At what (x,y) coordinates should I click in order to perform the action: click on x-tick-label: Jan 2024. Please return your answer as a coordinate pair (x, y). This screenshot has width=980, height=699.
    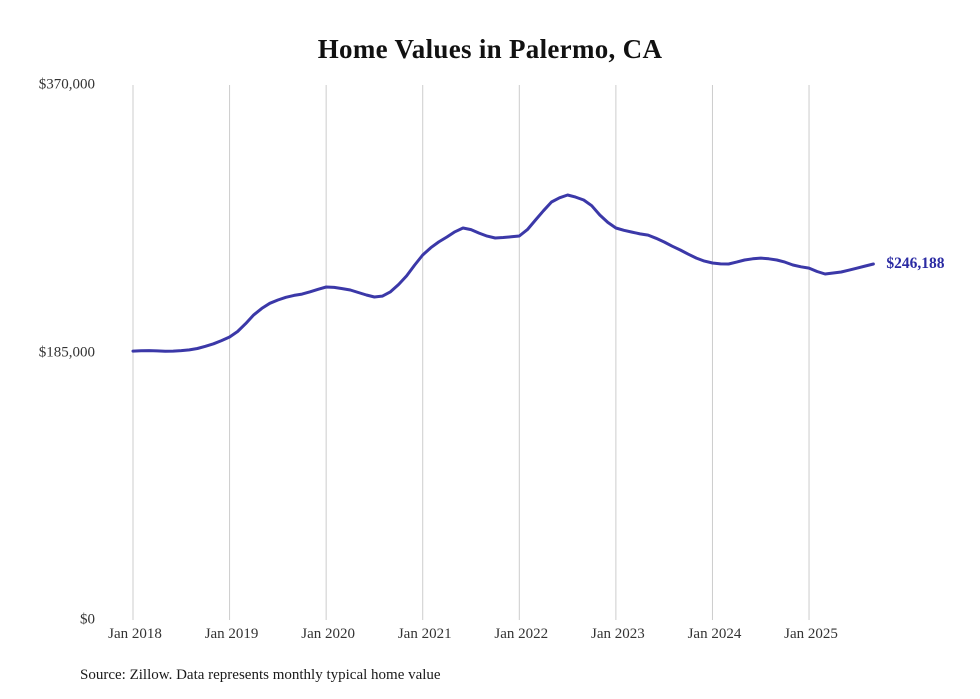
    Looking at the image, I should click on (714, 634).